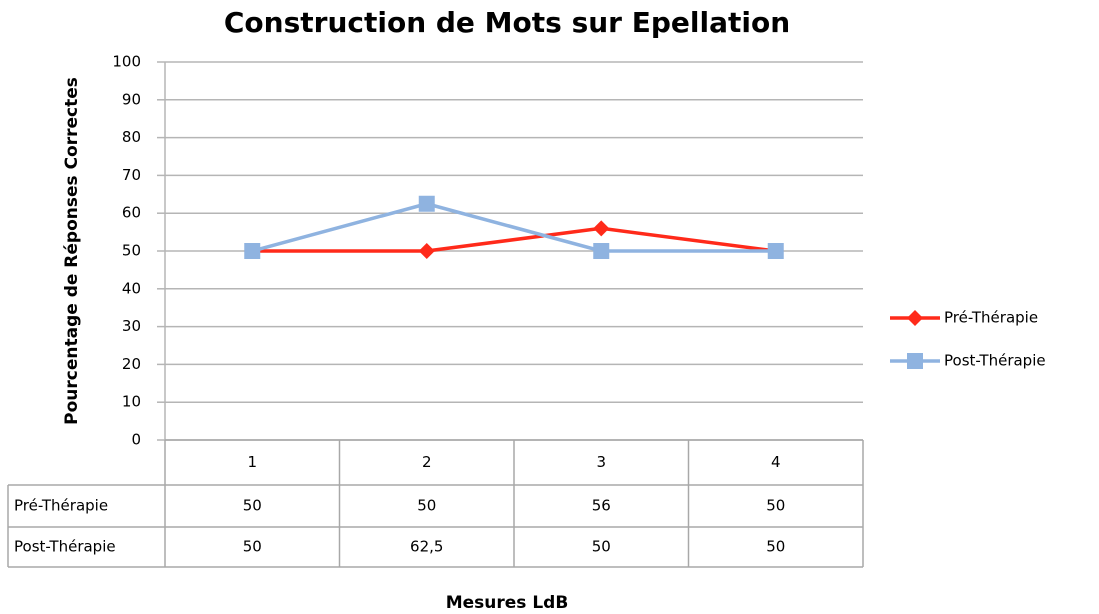 The height and width of the screenshot is (614, 1099). I want to click on table-value: 62,5, so click(426, 547).